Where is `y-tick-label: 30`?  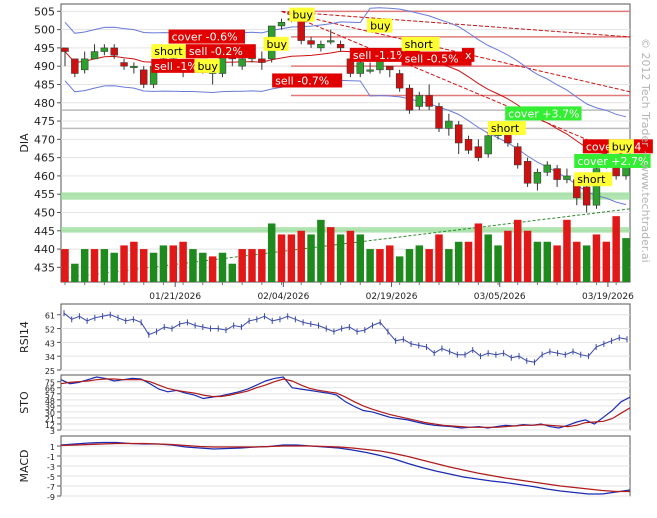 y-tick-label: 30 is located at coordinates (50, 413).